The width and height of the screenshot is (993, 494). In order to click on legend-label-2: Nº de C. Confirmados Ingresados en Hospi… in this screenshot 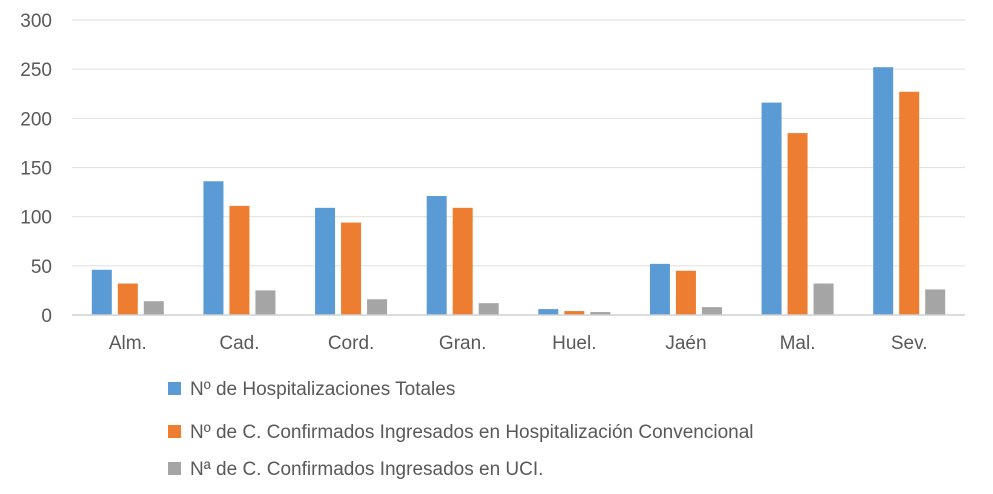, I will do `click(472, 432)`.